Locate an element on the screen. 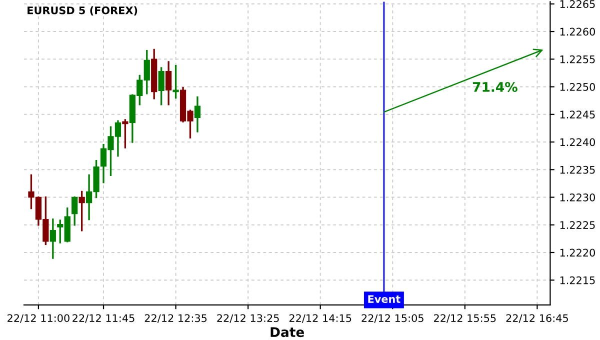  x-tick-label: 22/12 11:45 is located at coordinates (103, 318).